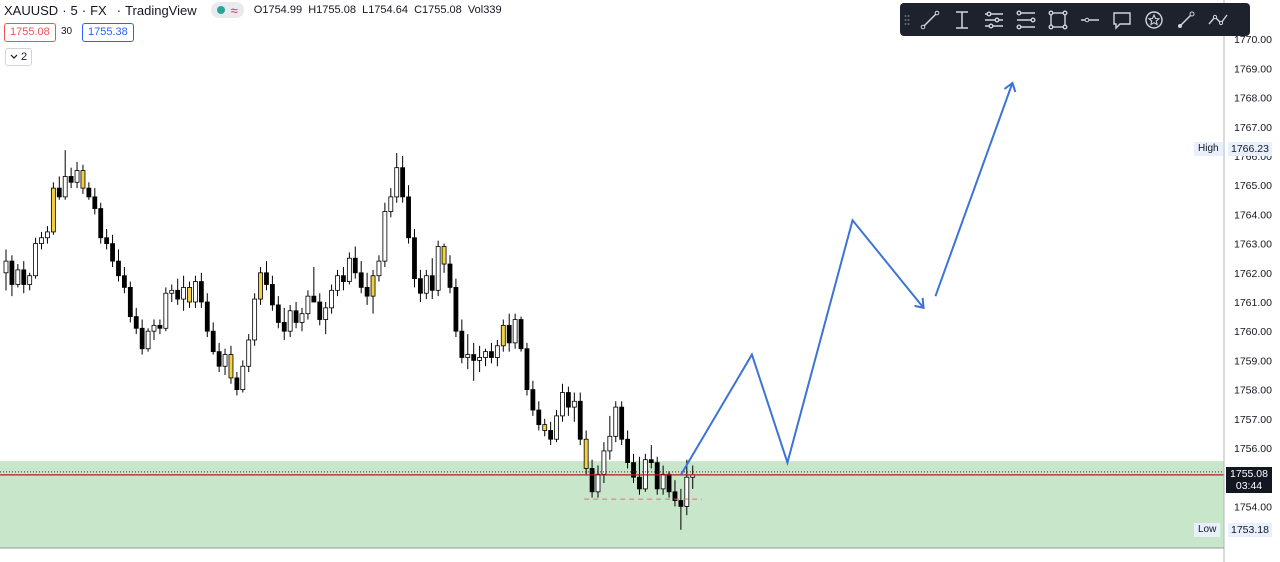 This screenshot has height=562, width=1280. Describe the element at coordinates (1122, 19) in the screenshot. I see `callout-icon` at that location.